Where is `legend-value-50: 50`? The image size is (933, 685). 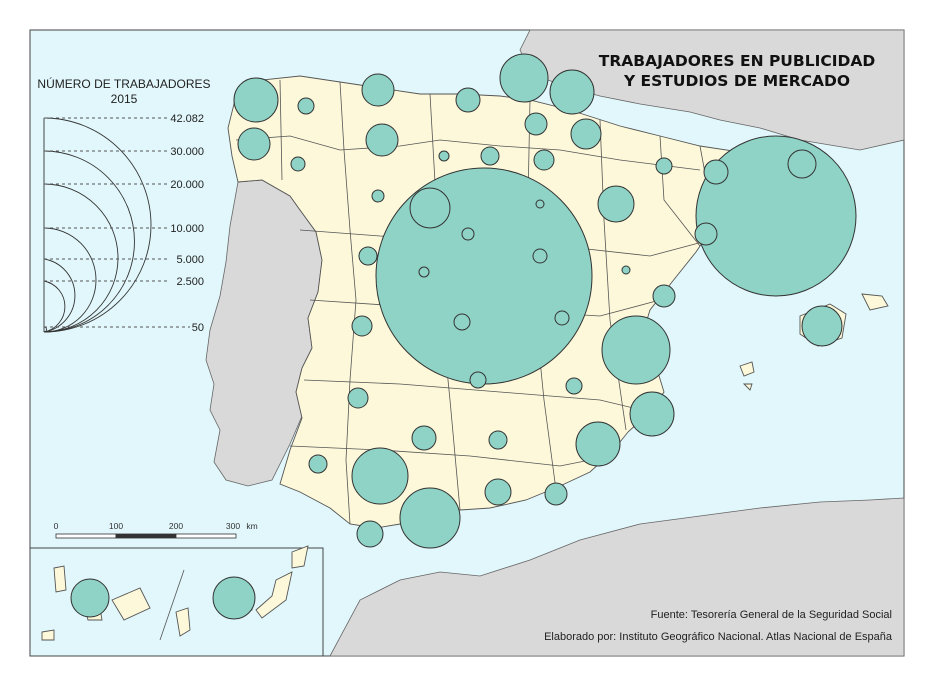
legend-value-50: 50 is located at coordinates (198, 328).